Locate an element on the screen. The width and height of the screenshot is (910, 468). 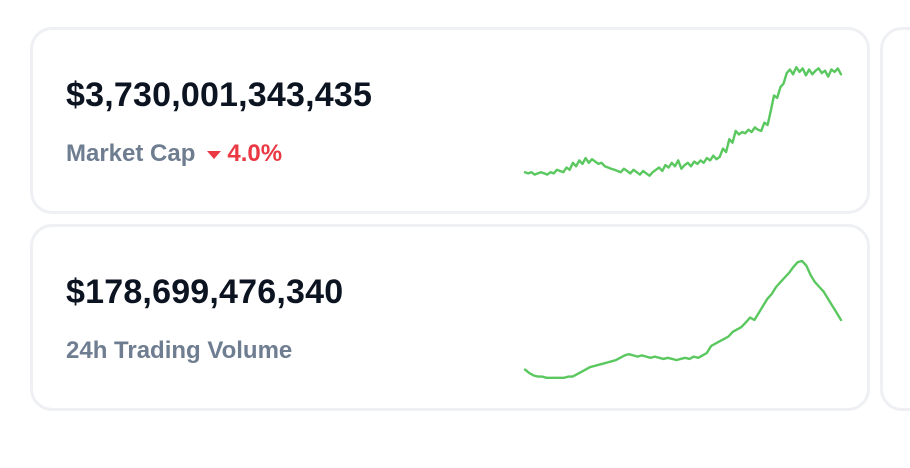
market-cap-change: 4.0% is located at coordinates (255, 153).